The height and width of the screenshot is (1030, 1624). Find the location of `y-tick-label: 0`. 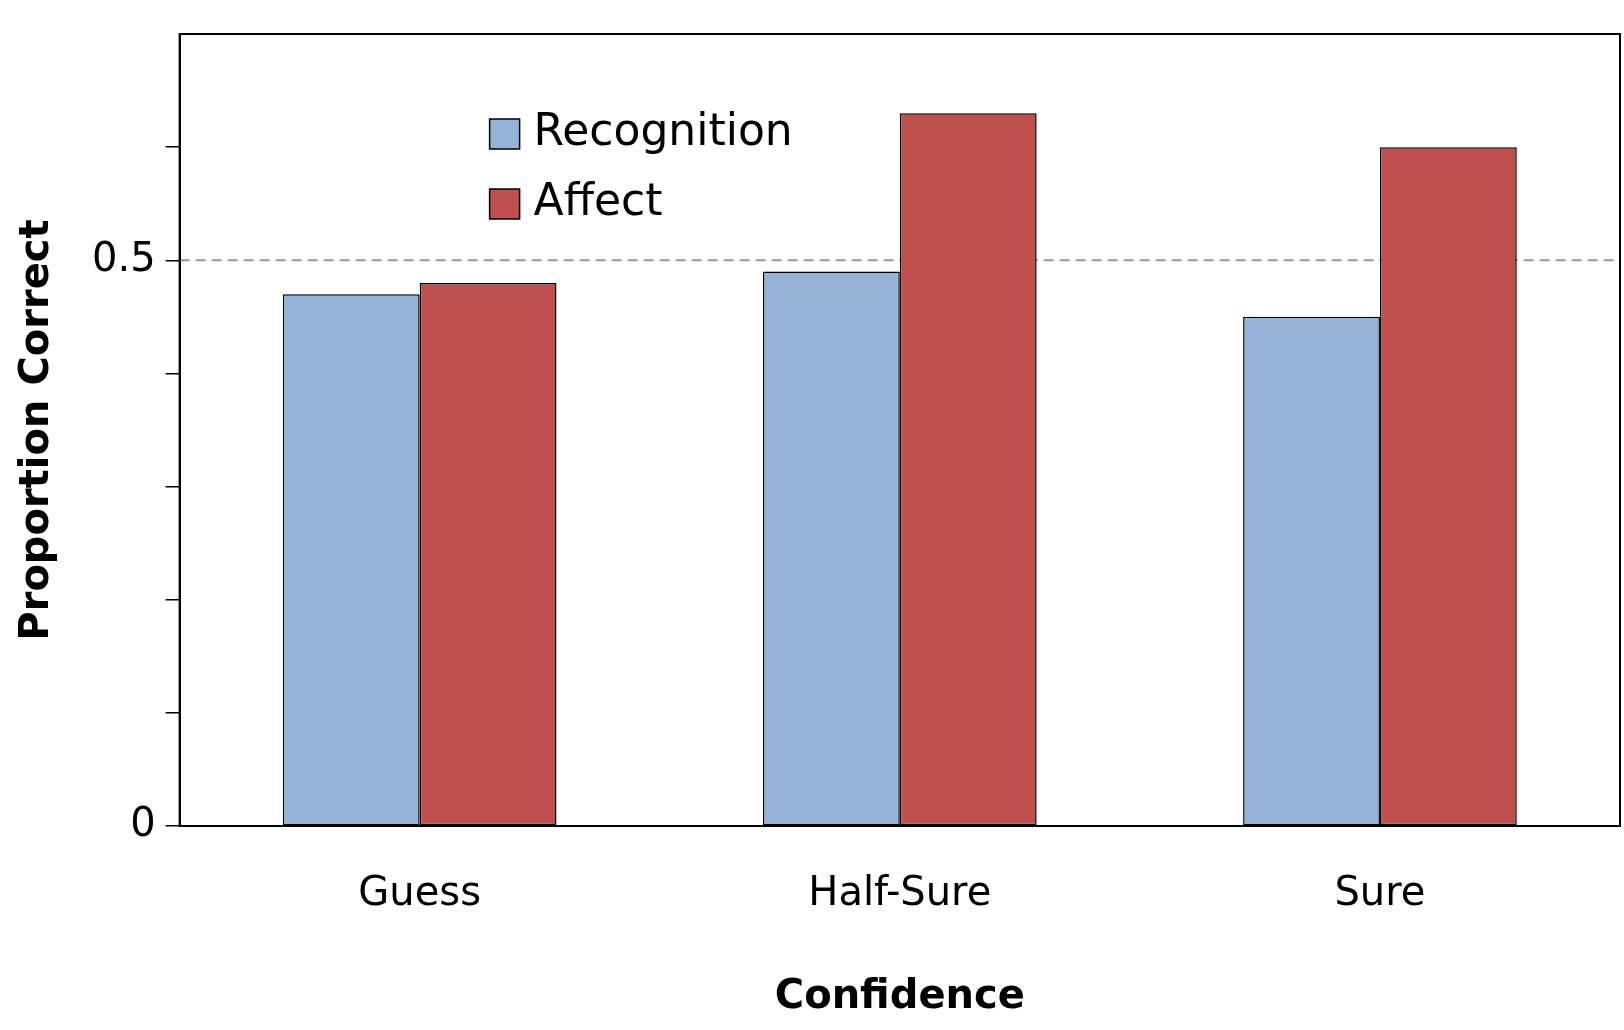

y-tick-label: 0 is located at coordinates (143, 822).